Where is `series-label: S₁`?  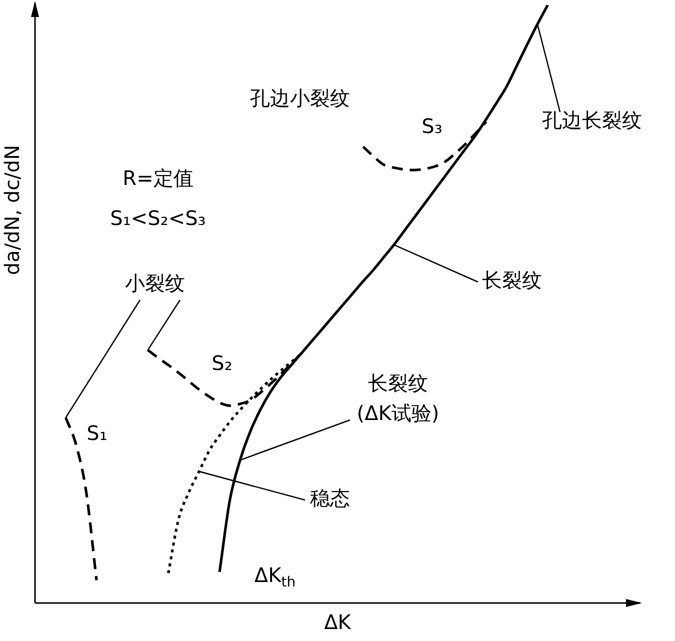 series-label: S₁ is located at coordinates (97, 433).